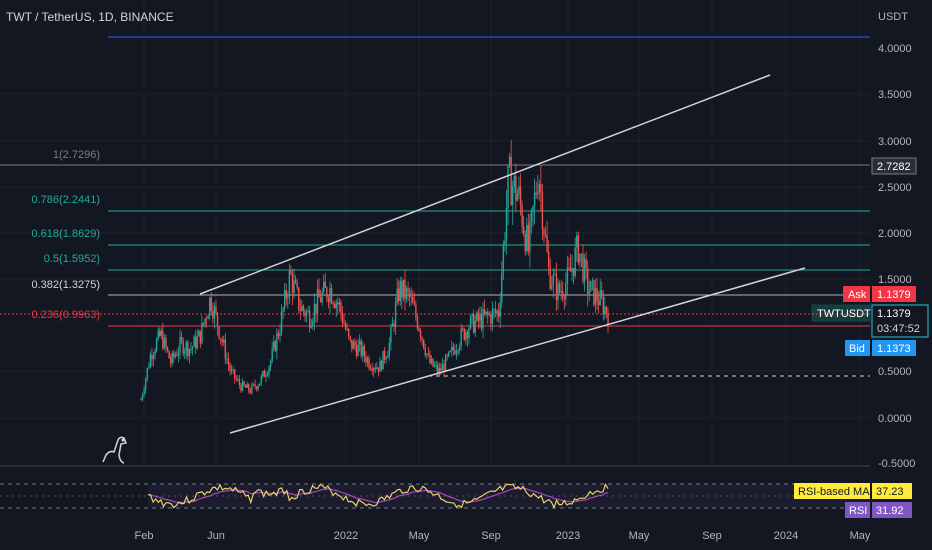 Image resolution: width=932 pixels, height=550 pixels. What do you see at coordinates (857, 295) in the screenshot?
I see `svg-text: Ask` at bounding box center [857, 295].